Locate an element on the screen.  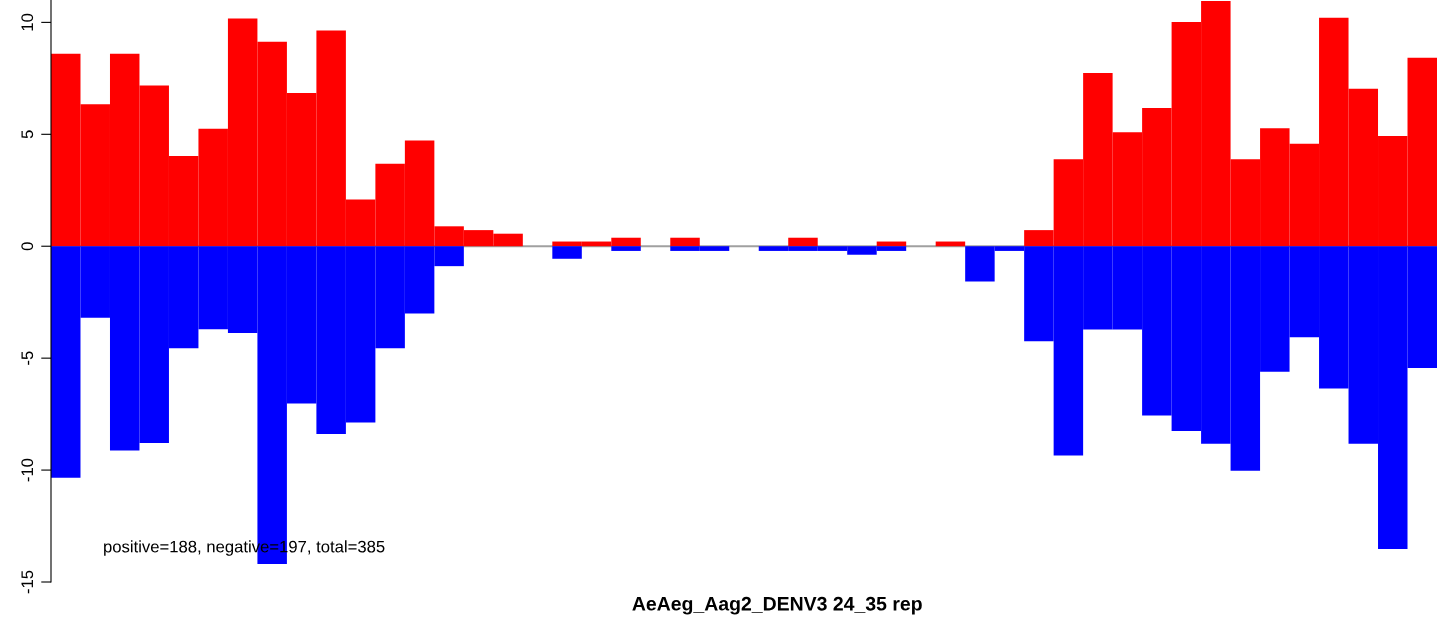
y-tick-label: -10 is located at coordinates (27, 470).